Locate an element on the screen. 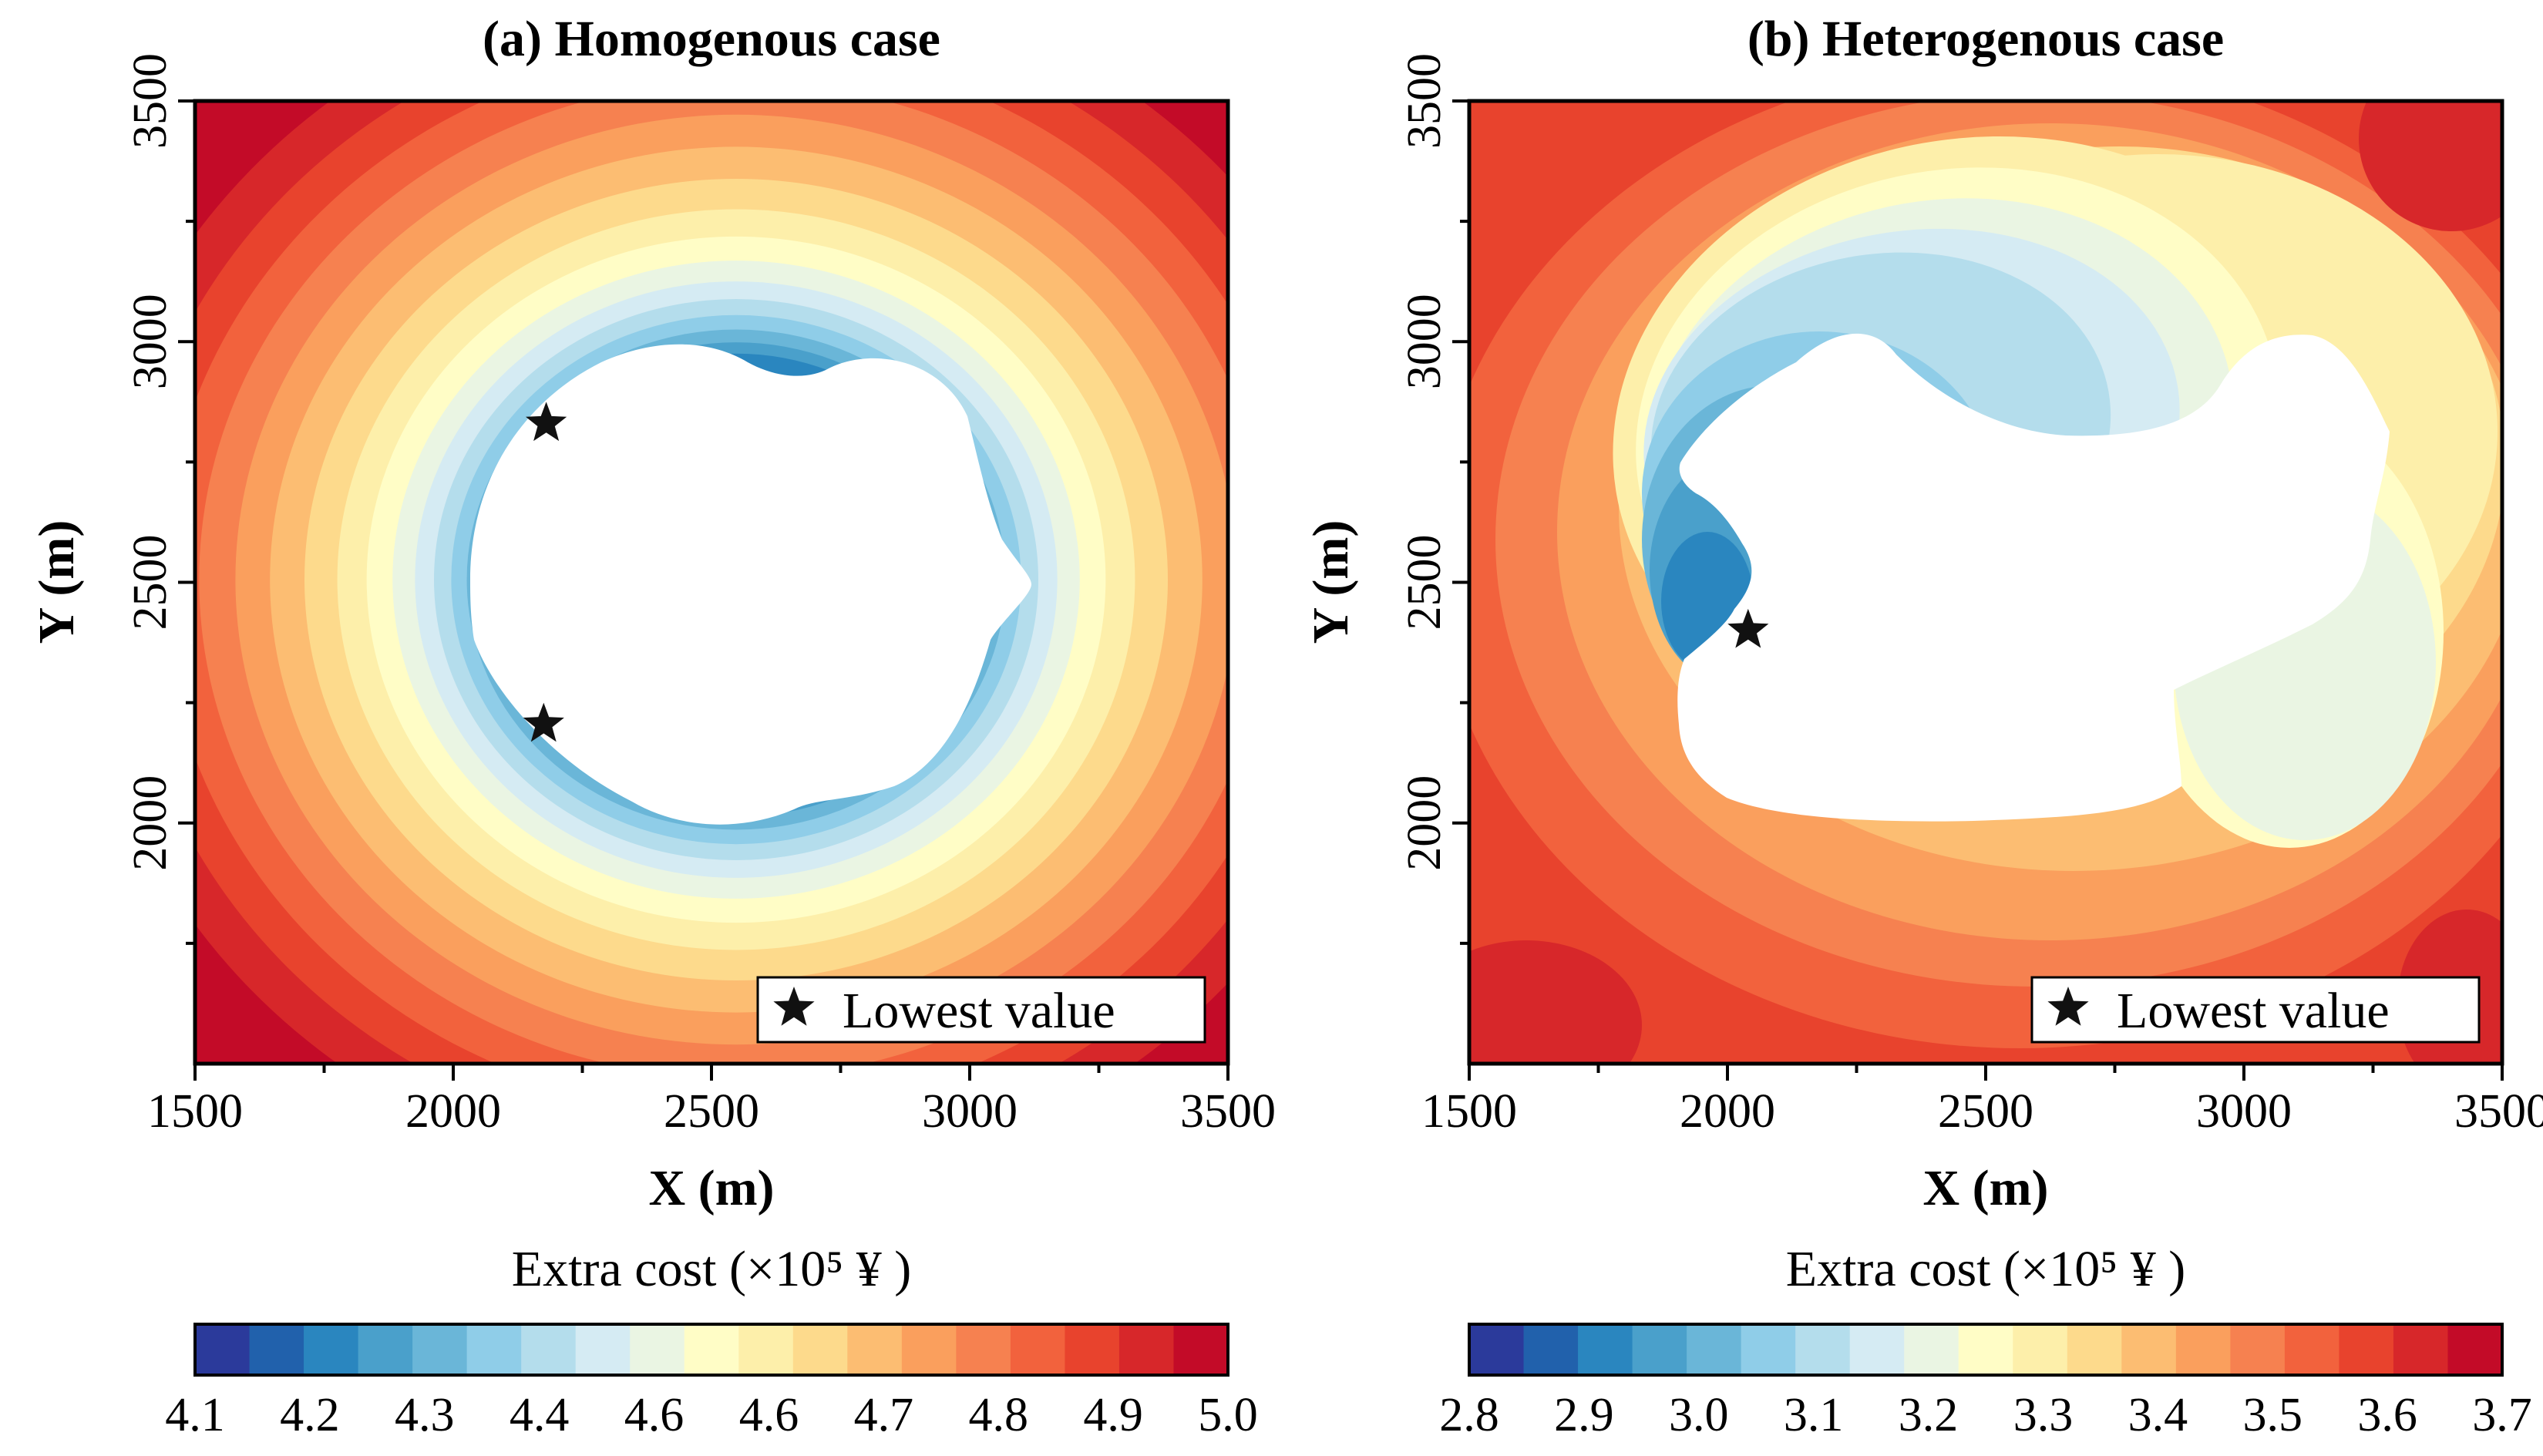 The width and height of the screenshot is (2543, 1456). panel-b-legend-label: Lowest value is located at coordinates (2253, 1011).